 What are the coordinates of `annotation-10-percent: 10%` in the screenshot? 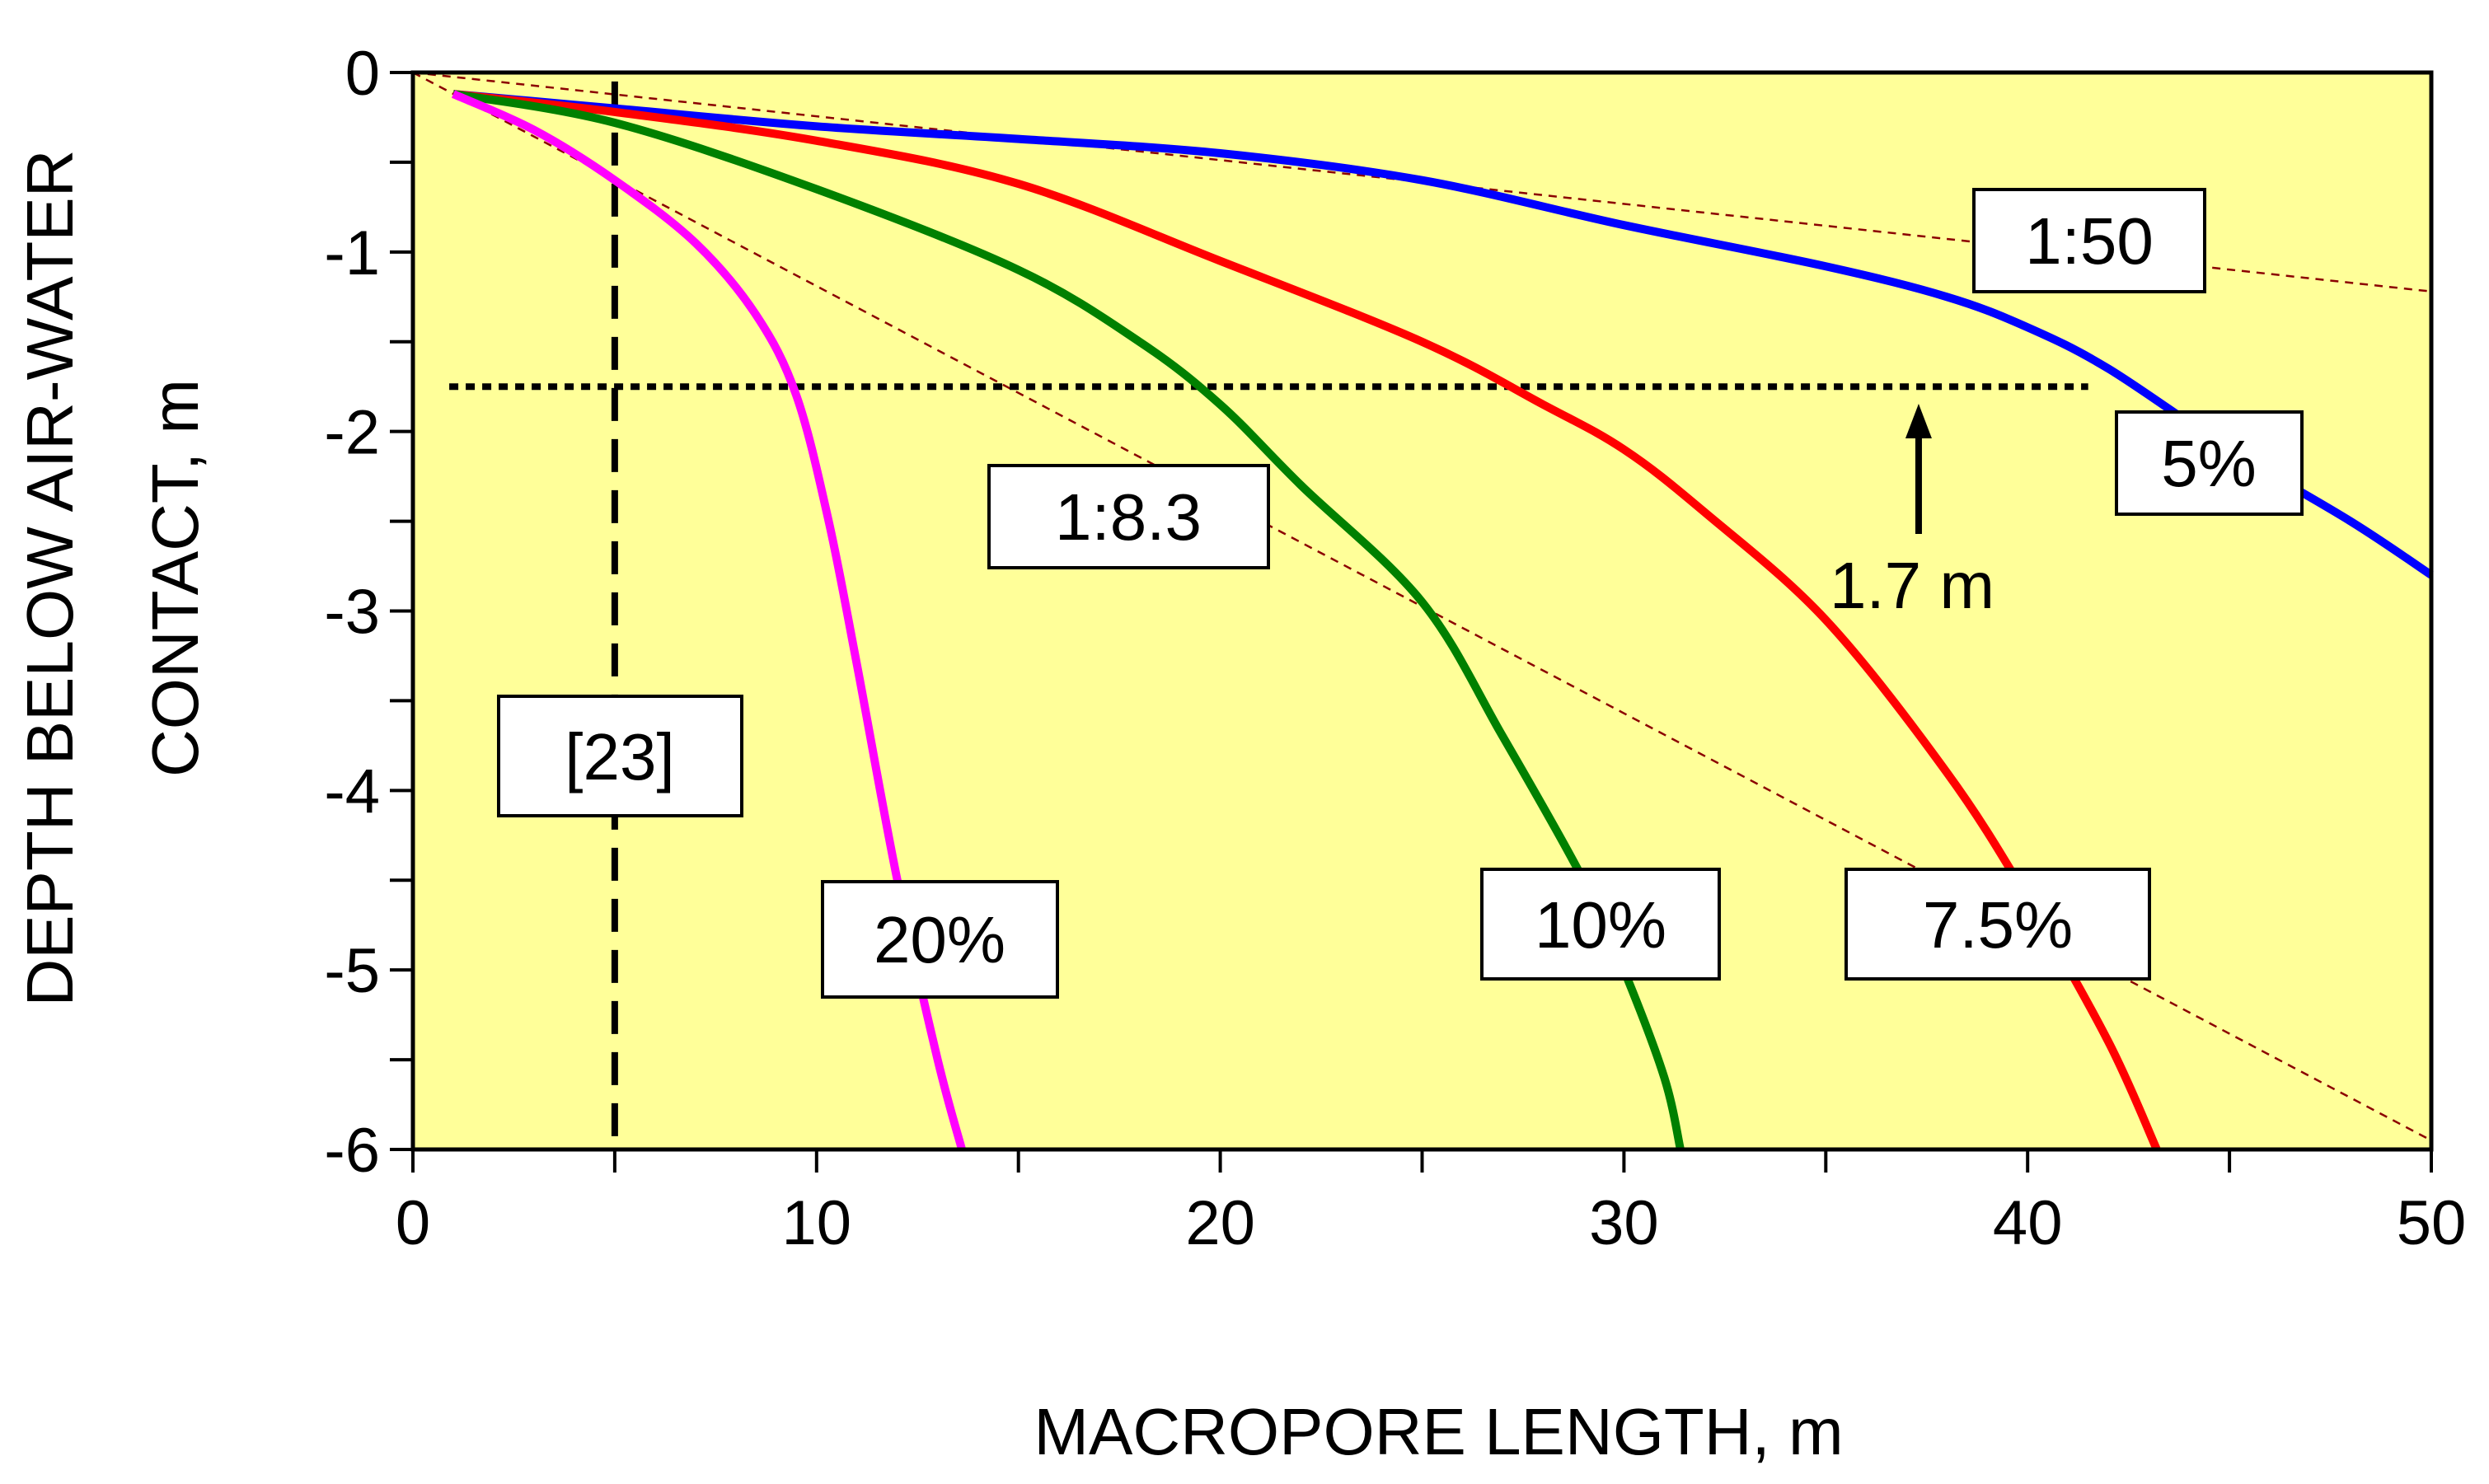 It's located at (1600, 925).